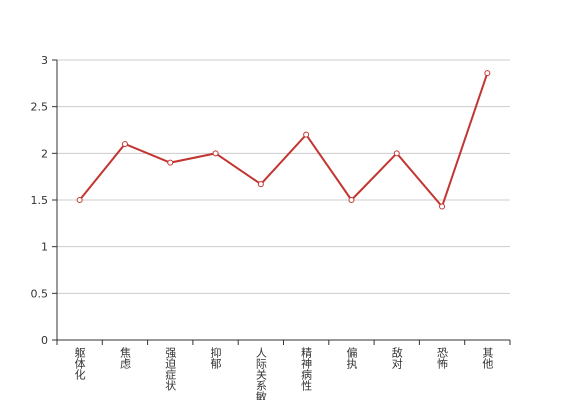 The height and width of the screenshot is (400, 567). I want to click on x-tick-label: 抑郁, so click(215, 357).